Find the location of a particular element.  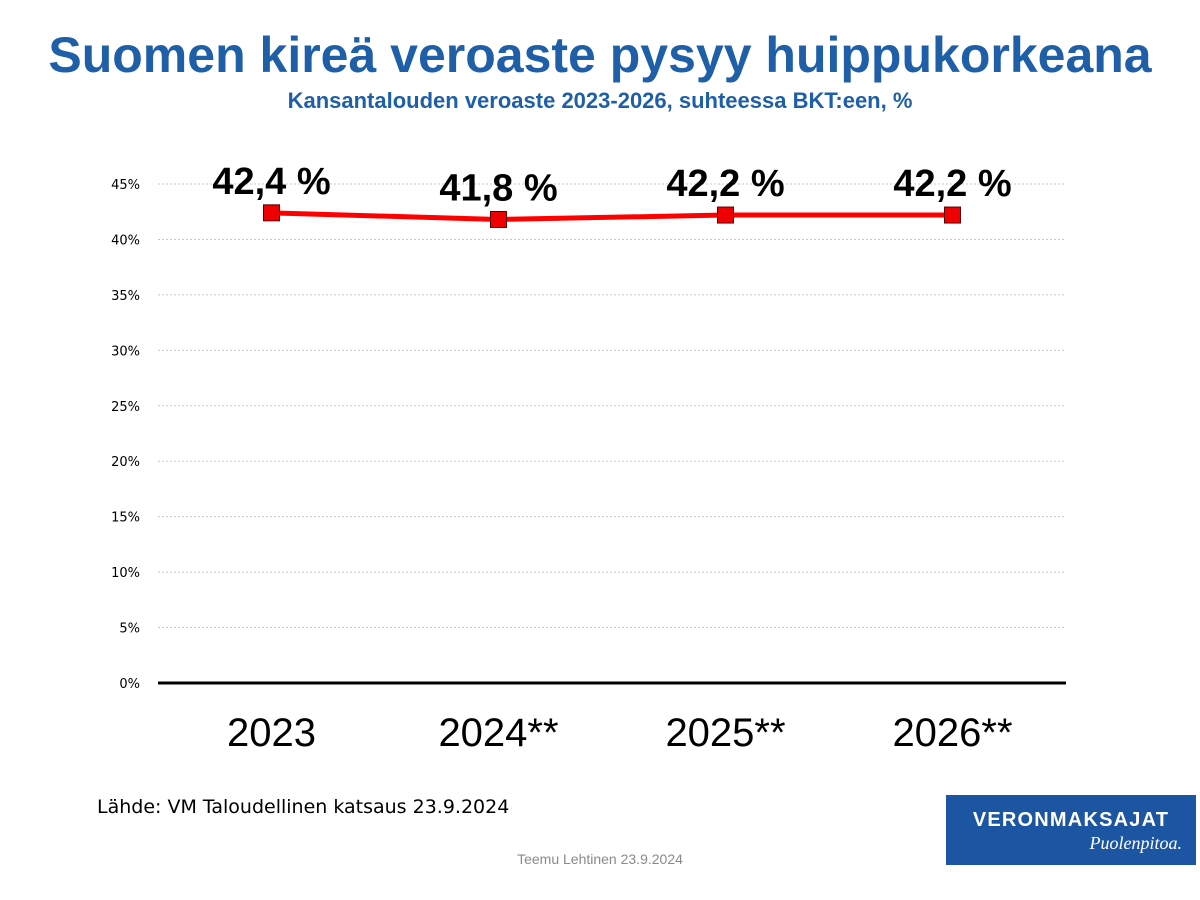

x-tick-label: 2023 is located at coordinates (271, 733).